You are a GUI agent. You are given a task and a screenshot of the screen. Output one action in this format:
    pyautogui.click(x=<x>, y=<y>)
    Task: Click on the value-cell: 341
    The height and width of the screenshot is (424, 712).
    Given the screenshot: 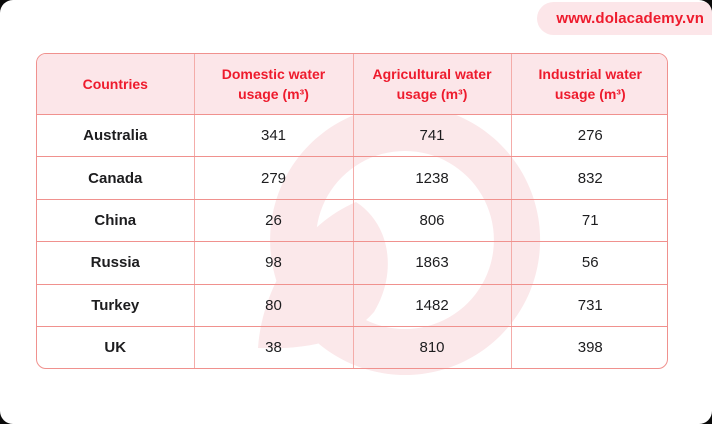 What is the action you would take?
    pyautogui.click(x=274, y=136)
    